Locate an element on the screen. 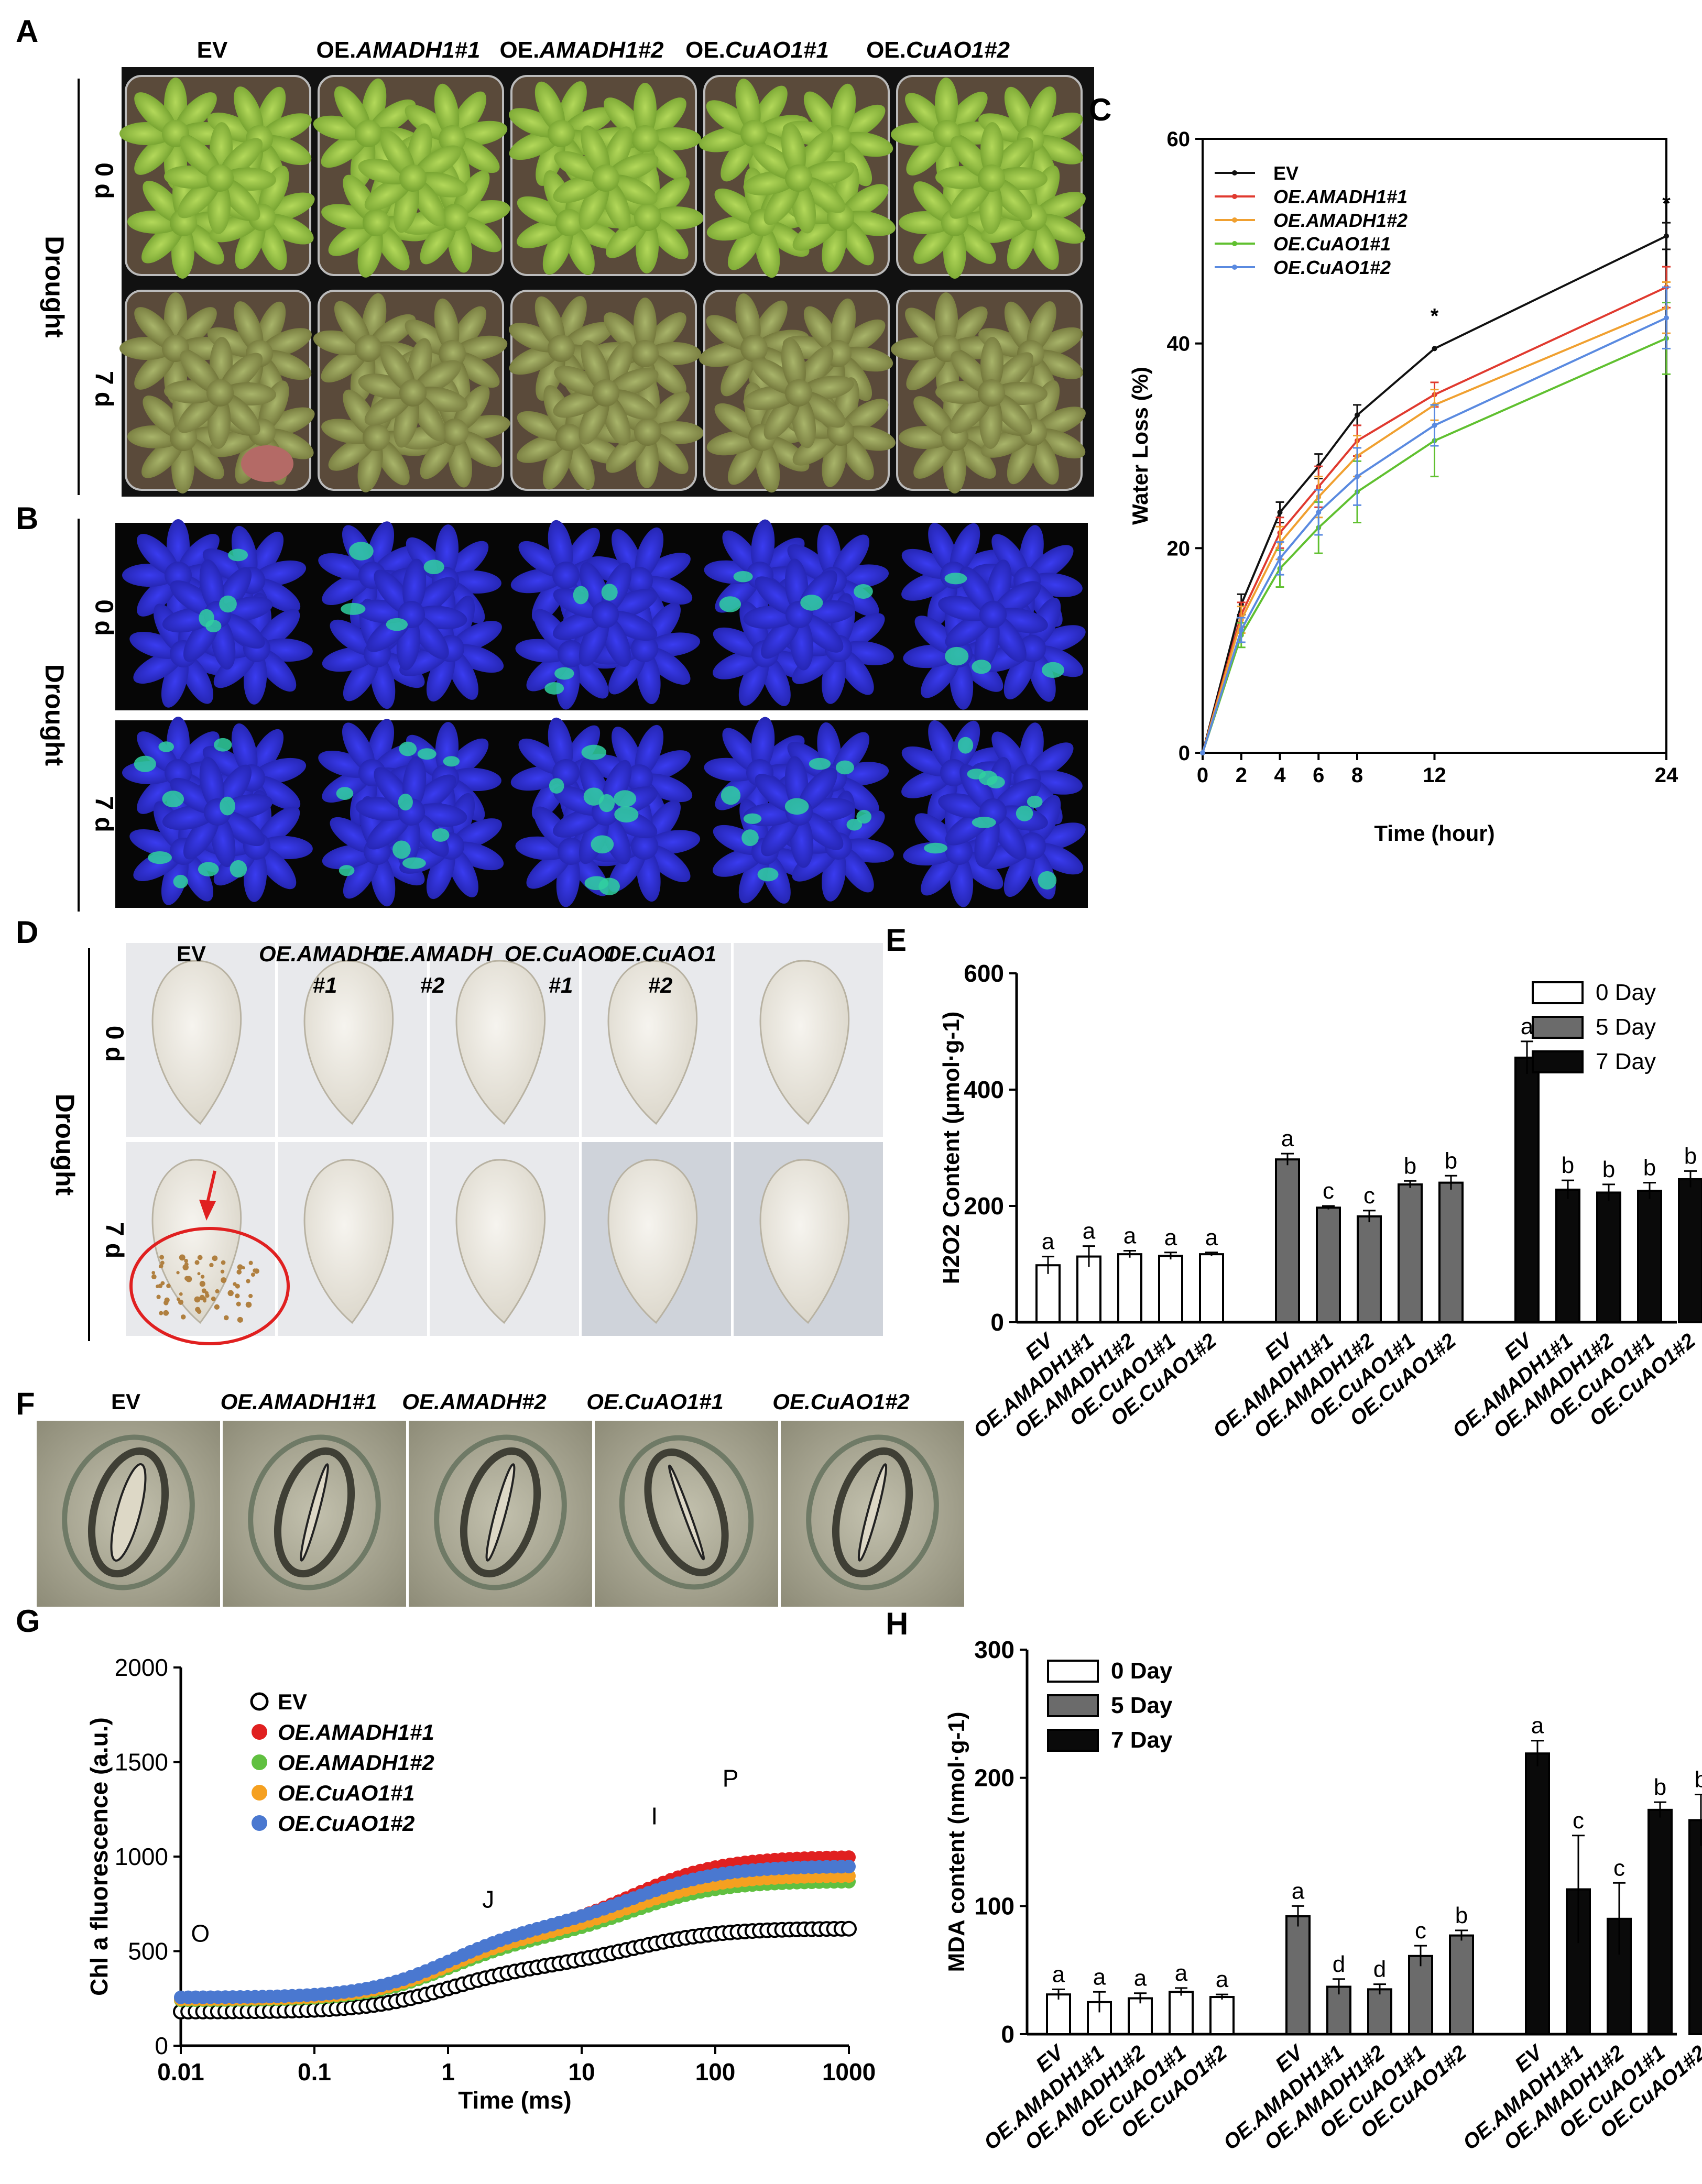 The image size is (1702, 2184). x-tick-label: 100 is located at coordinates (715, 2072).